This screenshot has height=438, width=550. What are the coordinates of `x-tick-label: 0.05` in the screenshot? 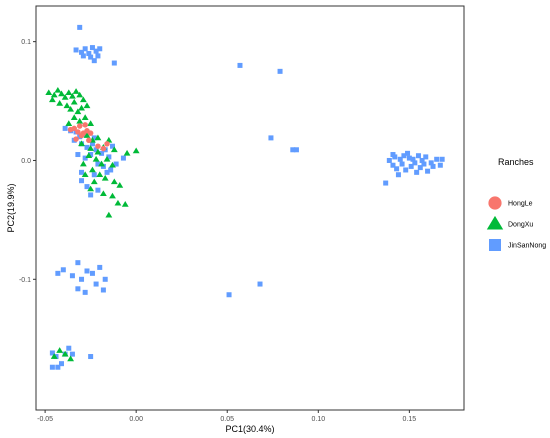 It's located at (227, 419).